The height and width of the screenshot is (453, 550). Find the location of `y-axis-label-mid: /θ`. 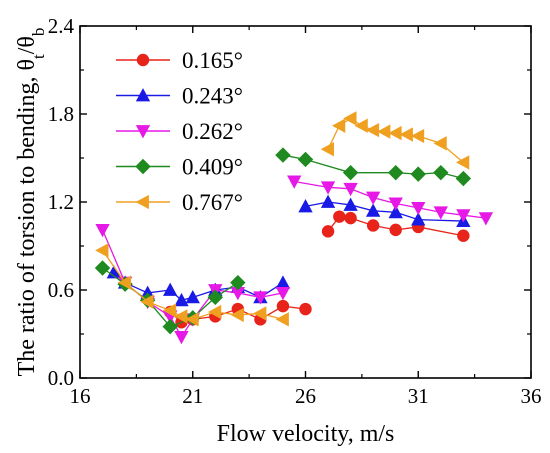

y-axis-label-mid: /θ is located at coordinates (27, 45).